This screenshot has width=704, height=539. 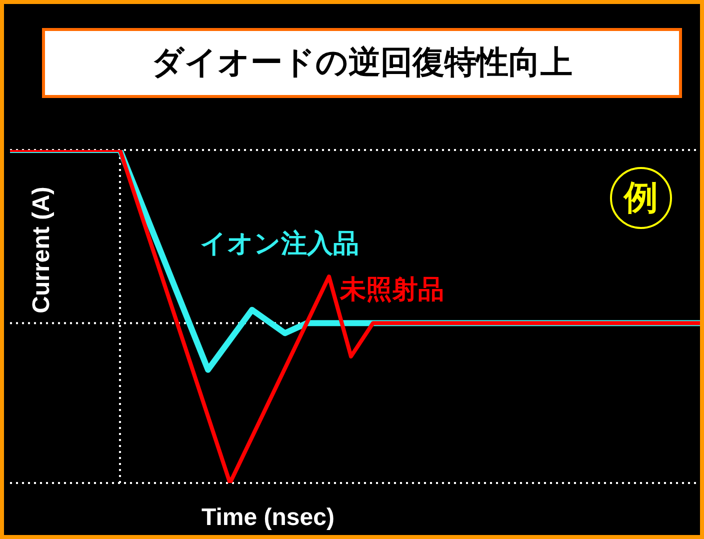 I want to click on annotation: 例, so click(x=641, y=198).